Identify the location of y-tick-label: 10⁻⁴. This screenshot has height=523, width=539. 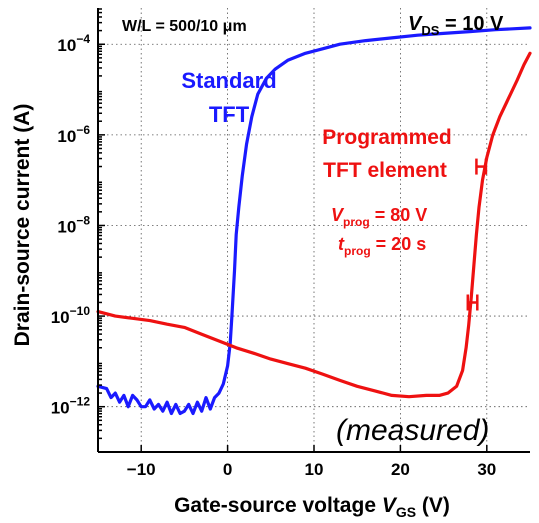
(73, 43).